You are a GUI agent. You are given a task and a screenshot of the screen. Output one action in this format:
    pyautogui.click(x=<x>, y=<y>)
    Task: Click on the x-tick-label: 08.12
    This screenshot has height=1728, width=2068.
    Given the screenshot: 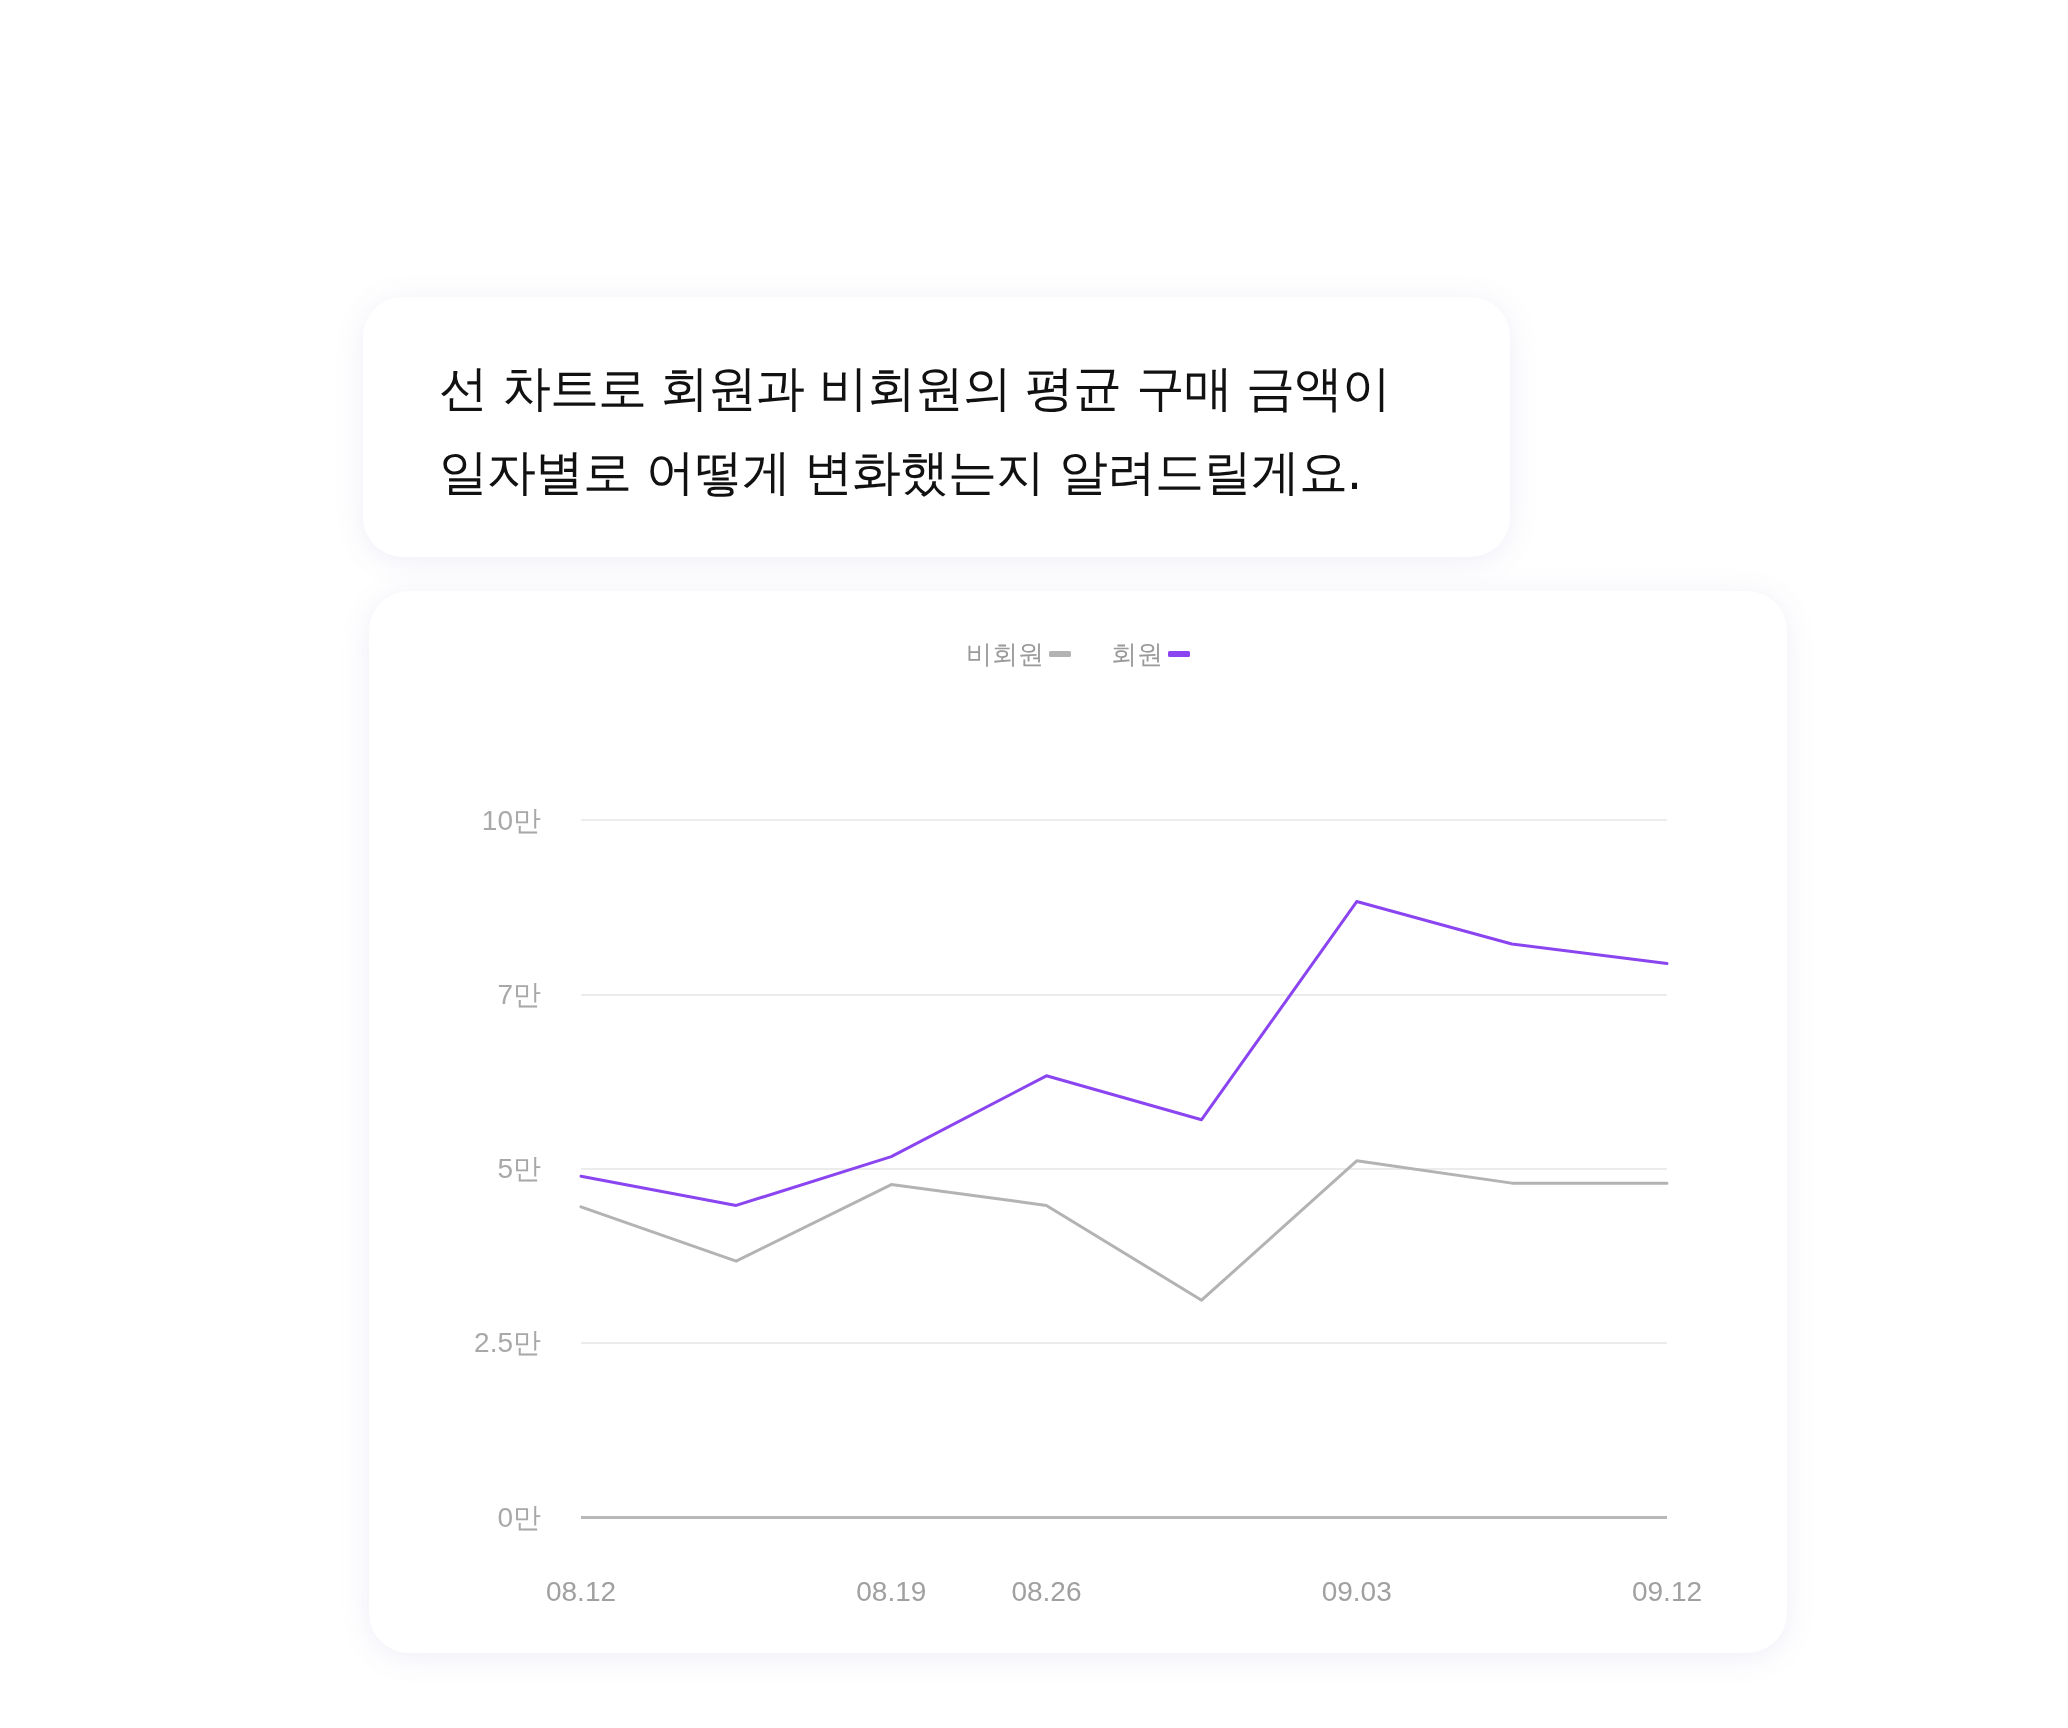 What is the action you would take?
    pyautogui.click(x=581, y=1591)
    